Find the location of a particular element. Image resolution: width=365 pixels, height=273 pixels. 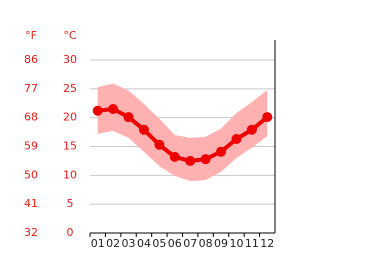

y2-tick-label: 68 is located at coordinates (31, 117).